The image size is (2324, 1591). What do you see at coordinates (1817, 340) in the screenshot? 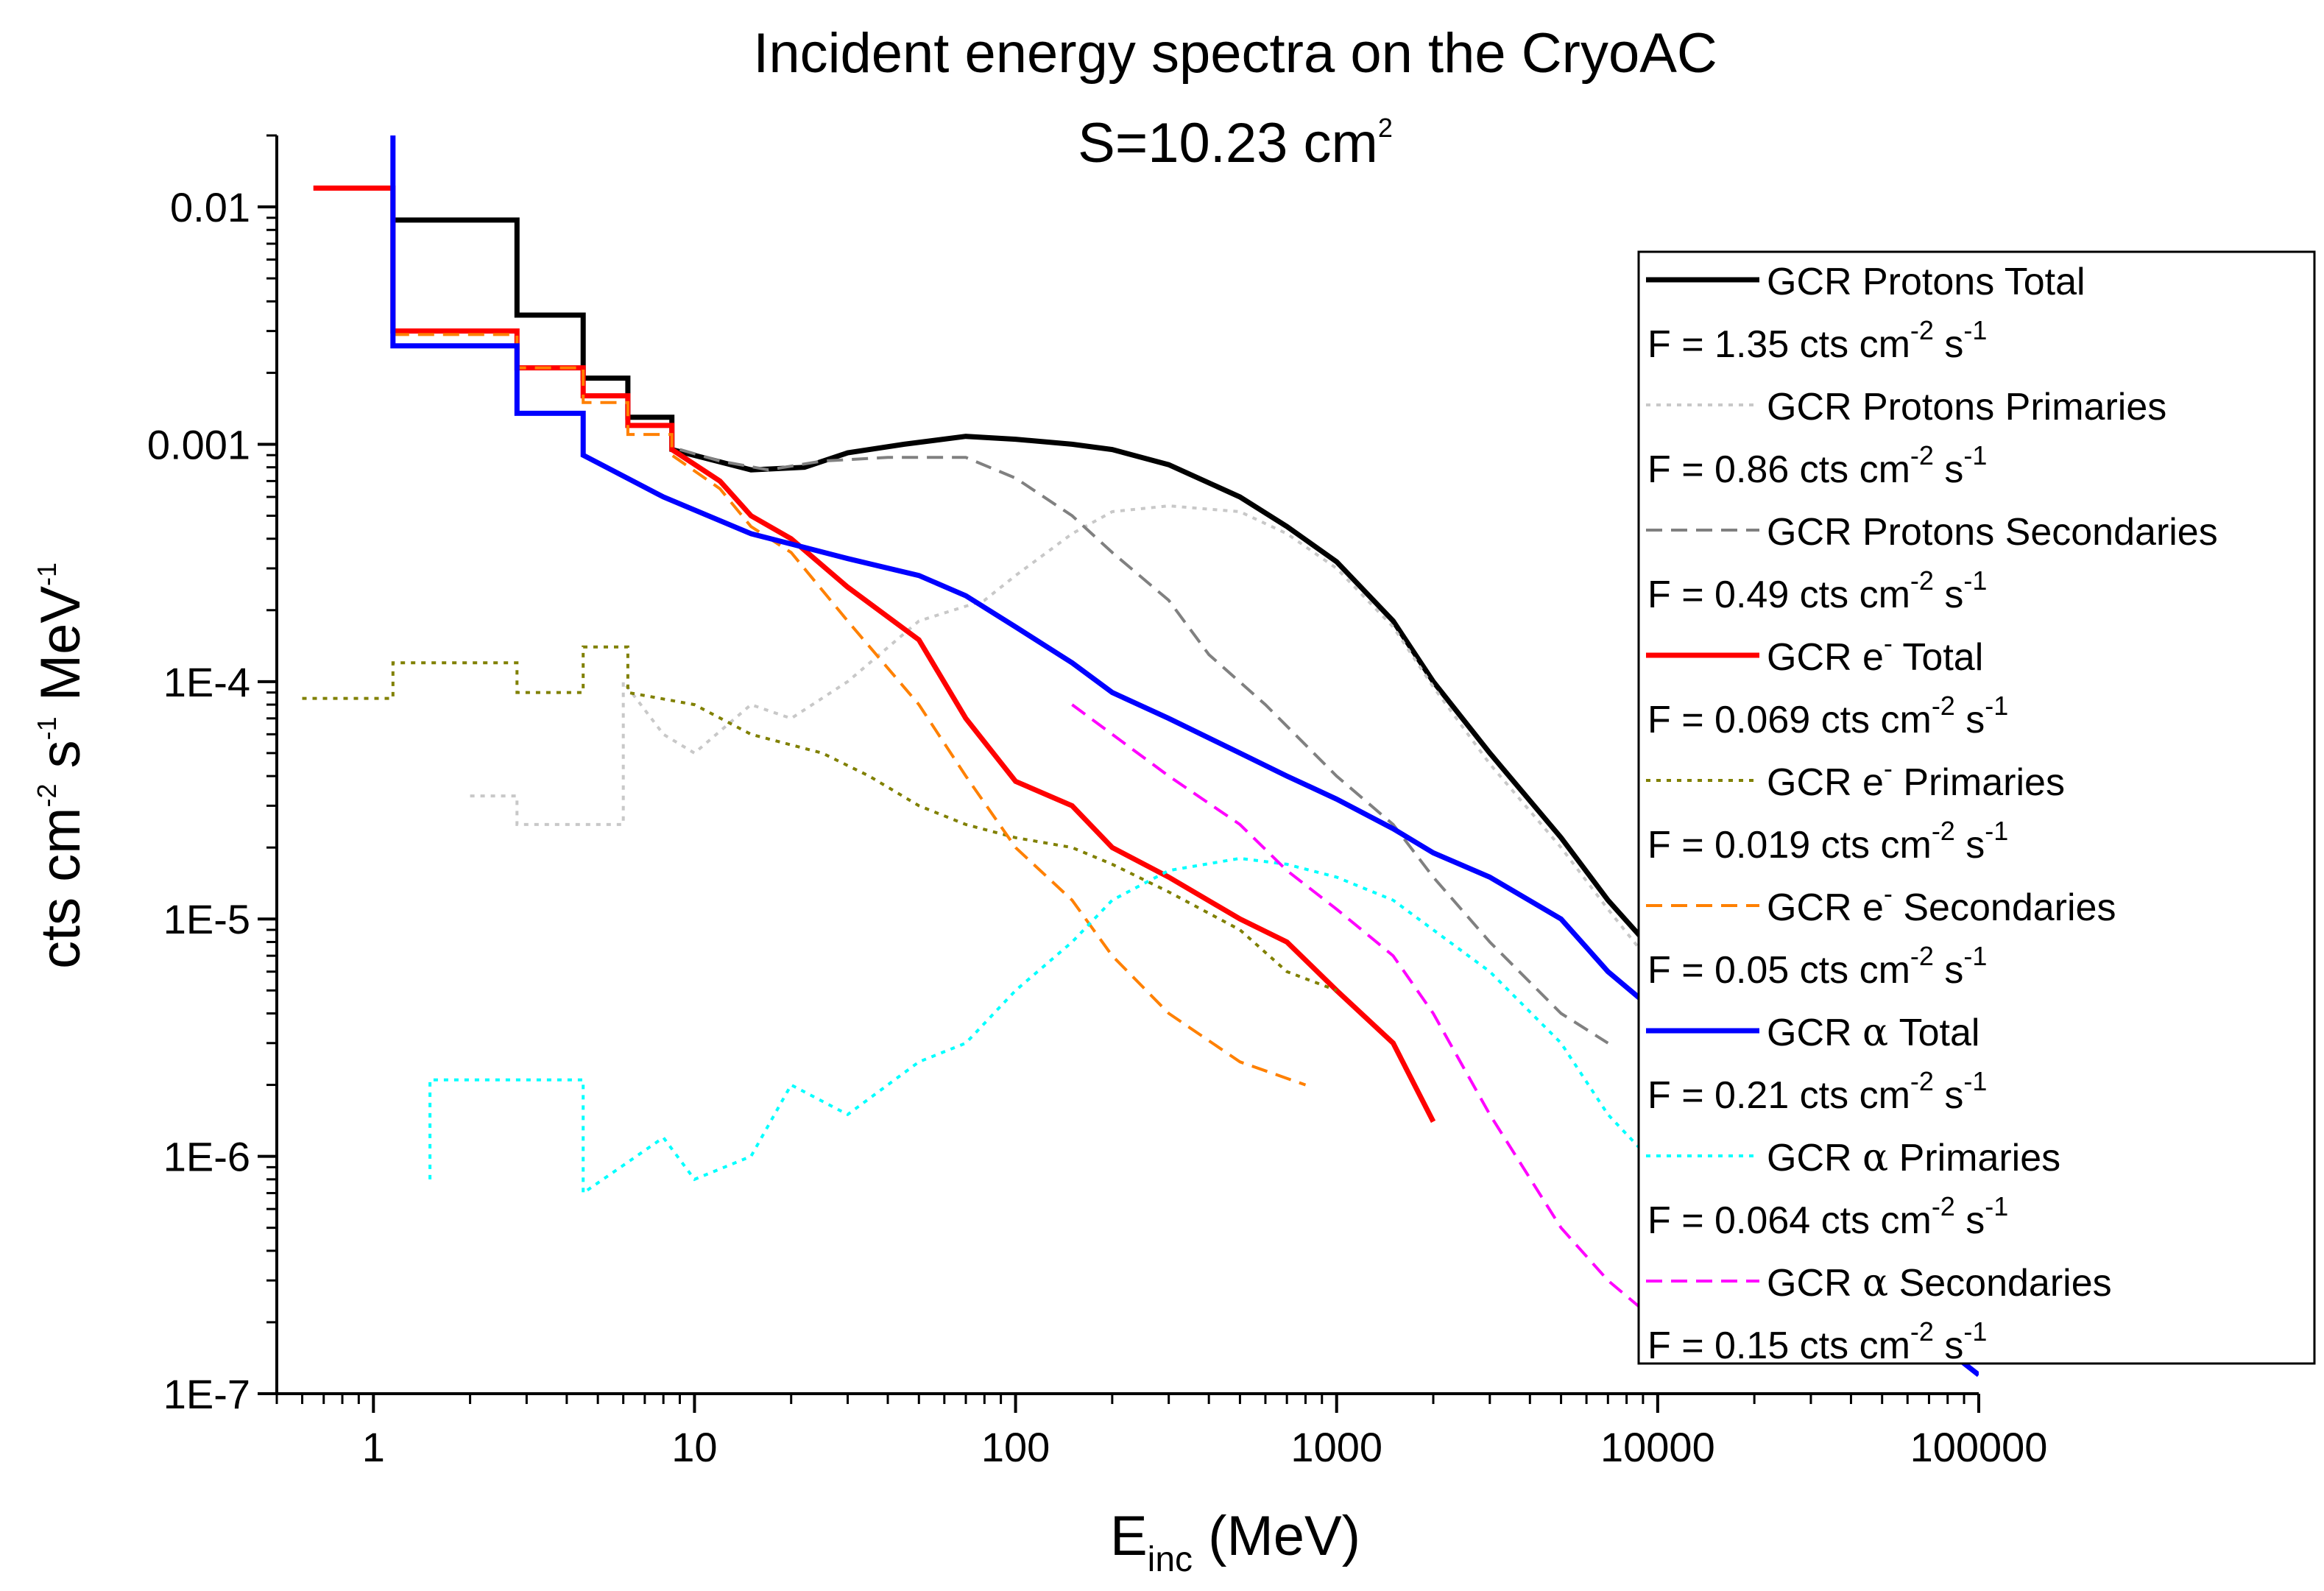
I see `legend-flux-1: F = 1.35 cts cm-2 s-1` at bounding box center [1817, 340].